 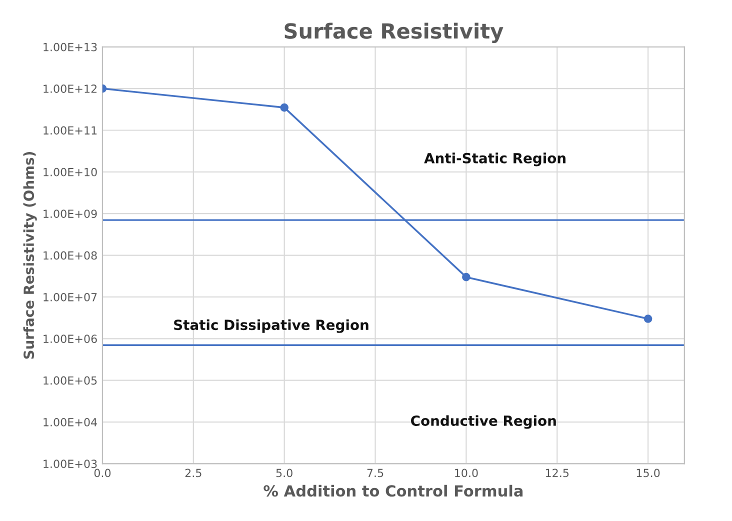 I want to click on y-tick-label: 1.00E+07, so click(x=70, y=297).